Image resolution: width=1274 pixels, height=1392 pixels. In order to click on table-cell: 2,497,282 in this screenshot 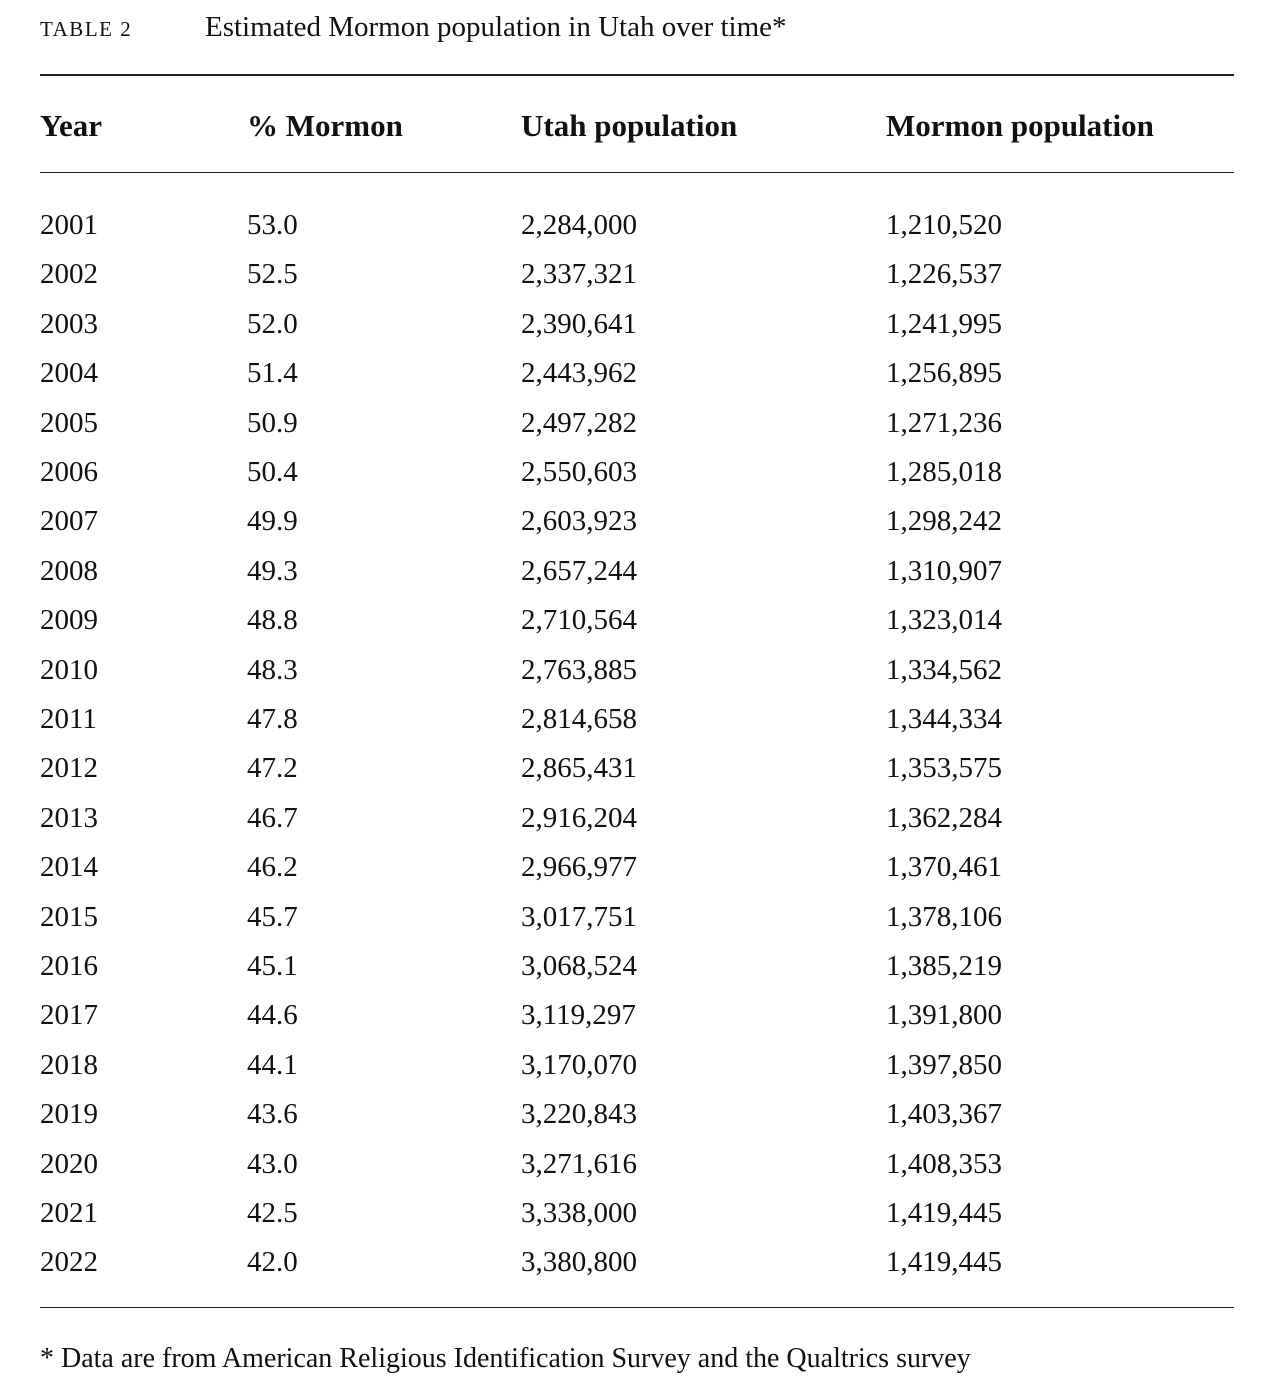, I will do `click(579, 422)`.